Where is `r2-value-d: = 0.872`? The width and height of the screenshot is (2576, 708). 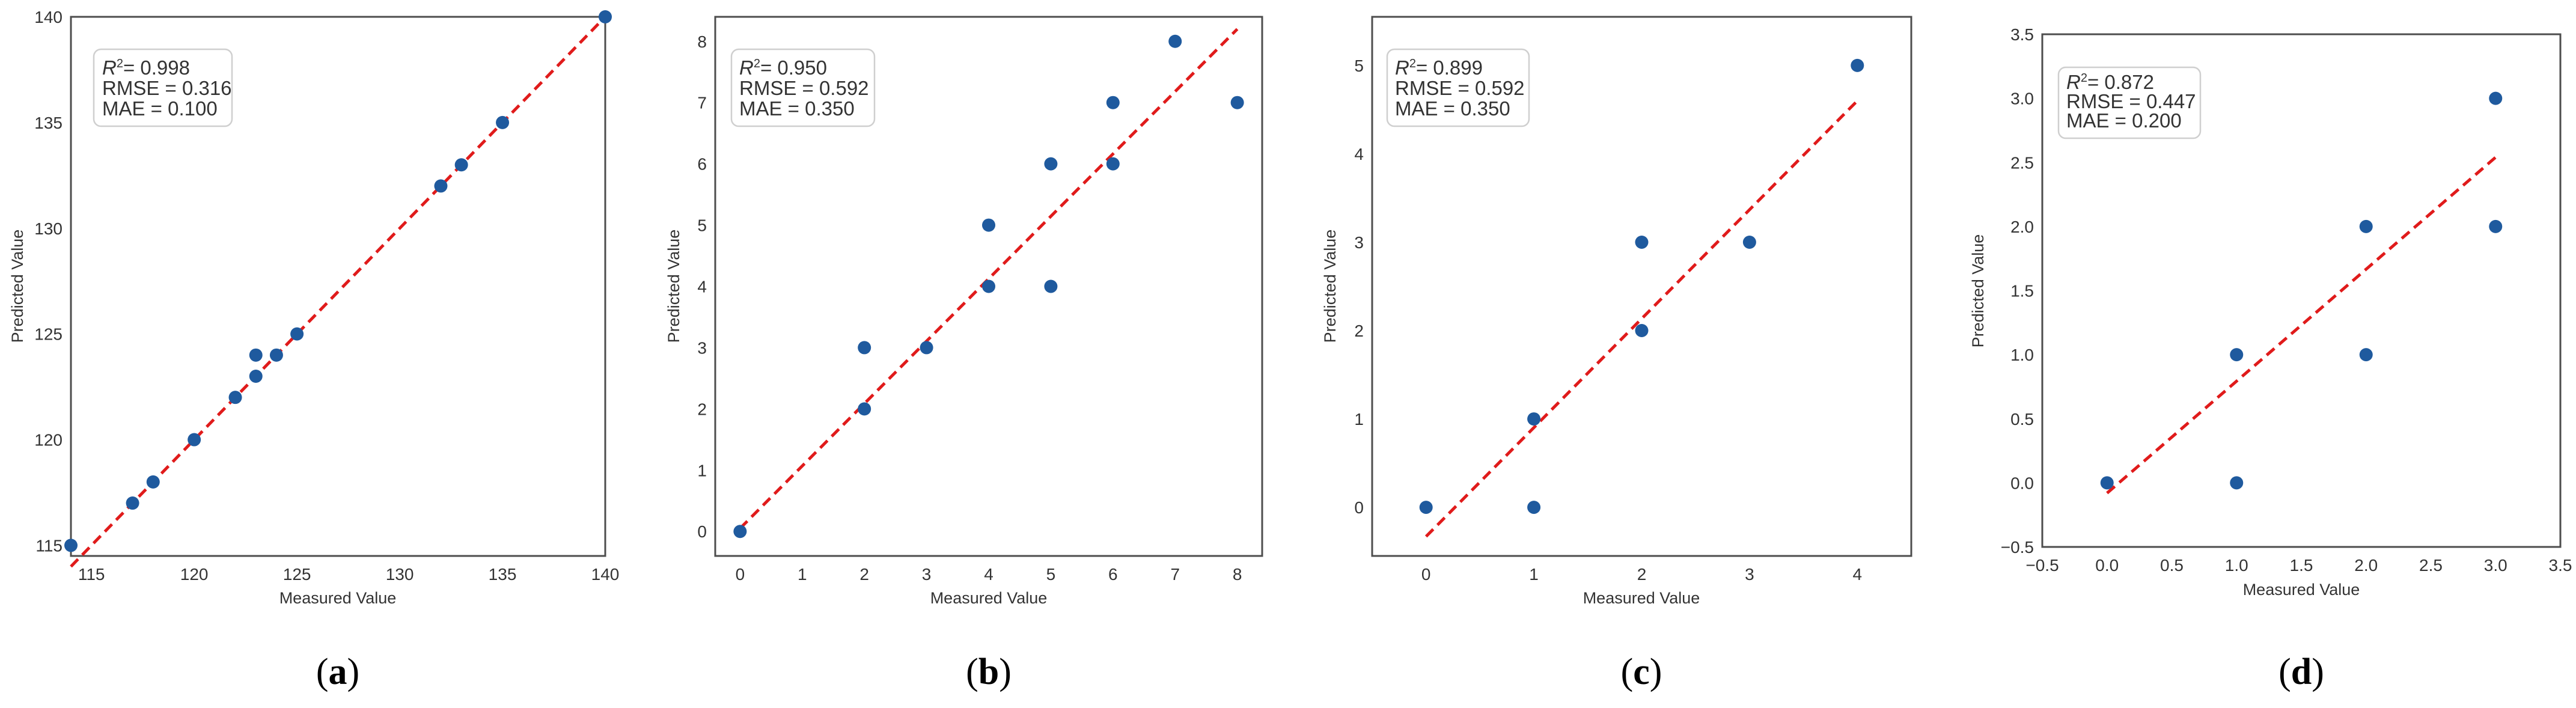 r2-value-d: = 0.872 is located at coordinates (2120, 82).